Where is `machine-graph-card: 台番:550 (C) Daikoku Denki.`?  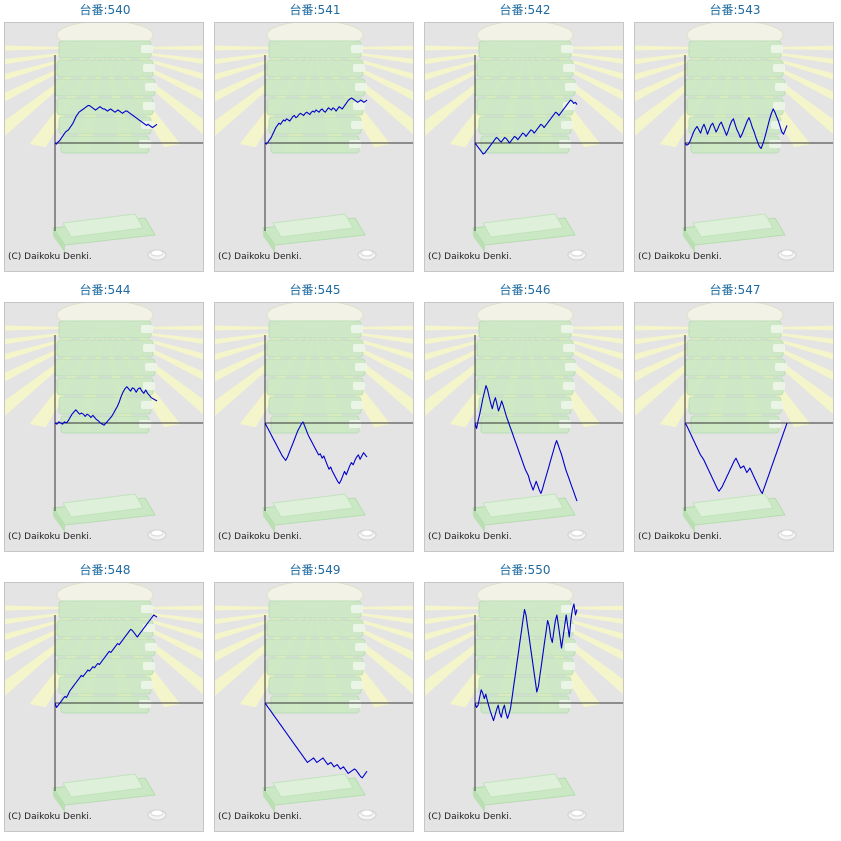
machine-graph-card: 台番:550 (C) Daikoku Denki. is located at coordinates (525, 700).